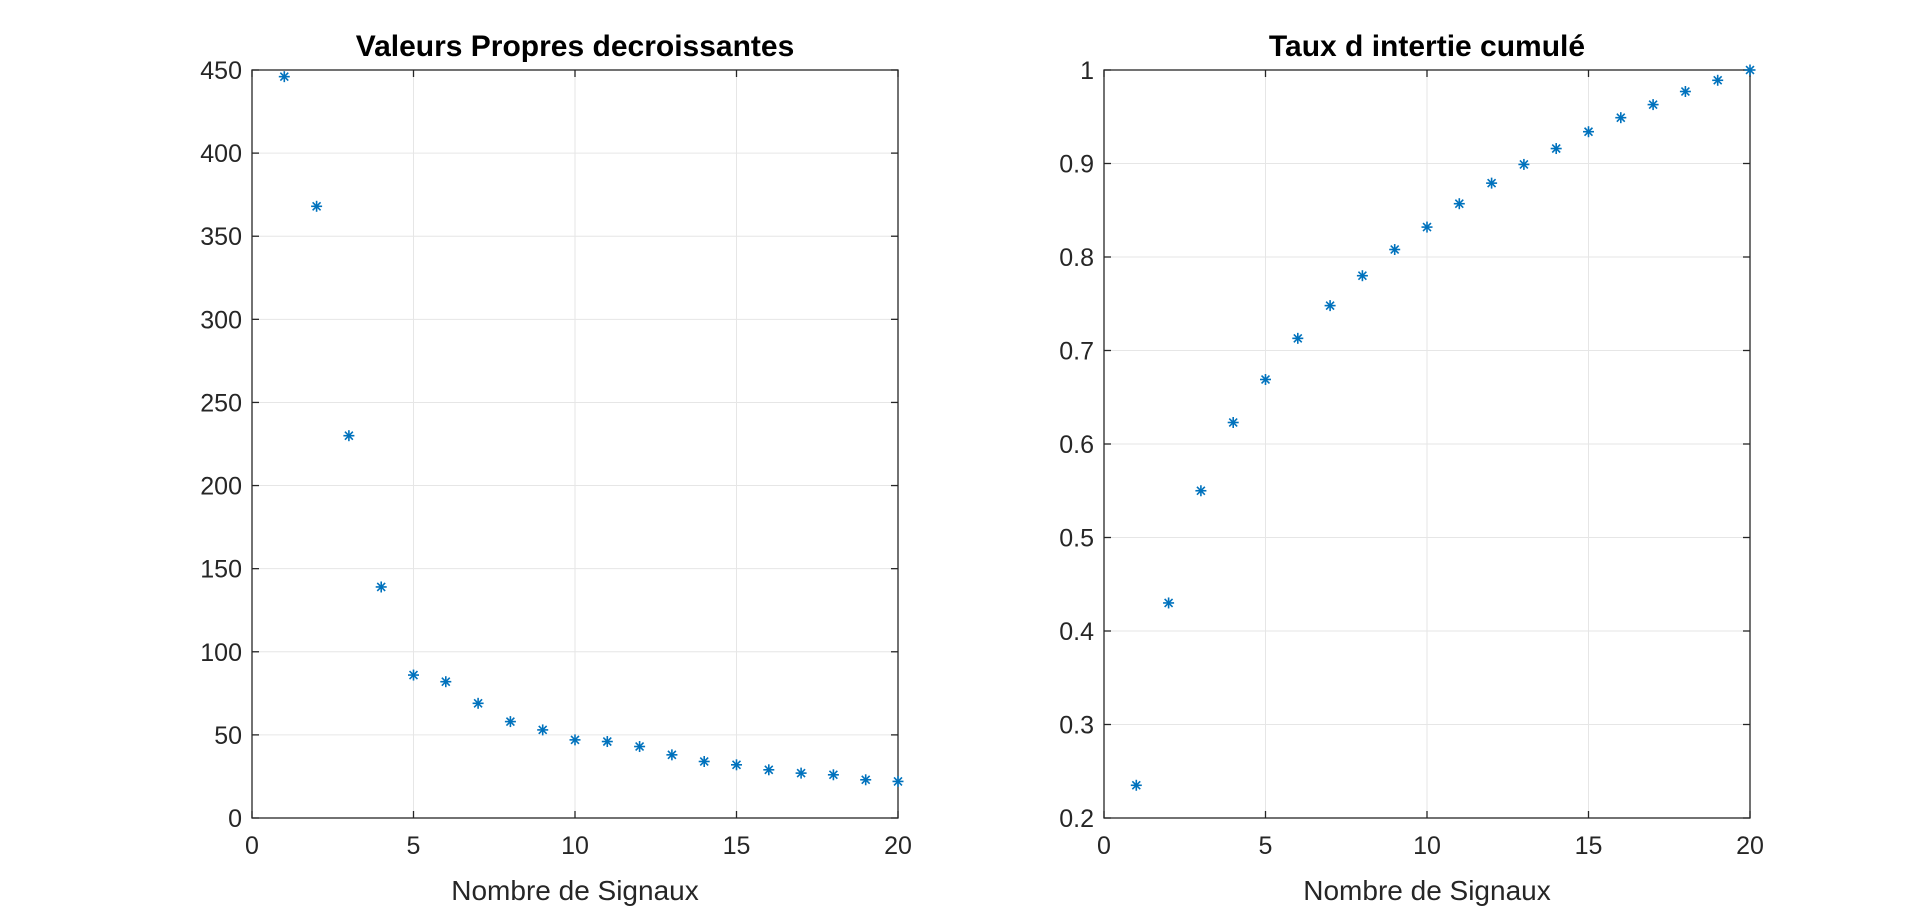 This screenshot has height=911, width=1920. I want to click on y-tick-label: 250, so click(221, 403).